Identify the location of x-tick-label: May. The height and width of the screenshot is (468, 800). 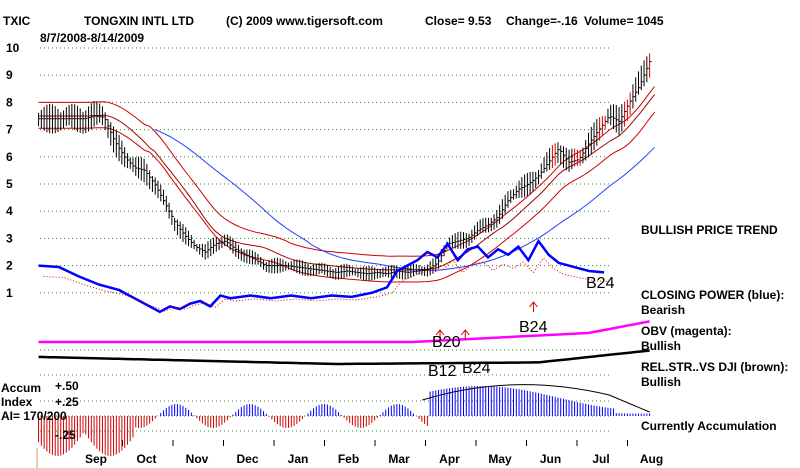
(500, 459).